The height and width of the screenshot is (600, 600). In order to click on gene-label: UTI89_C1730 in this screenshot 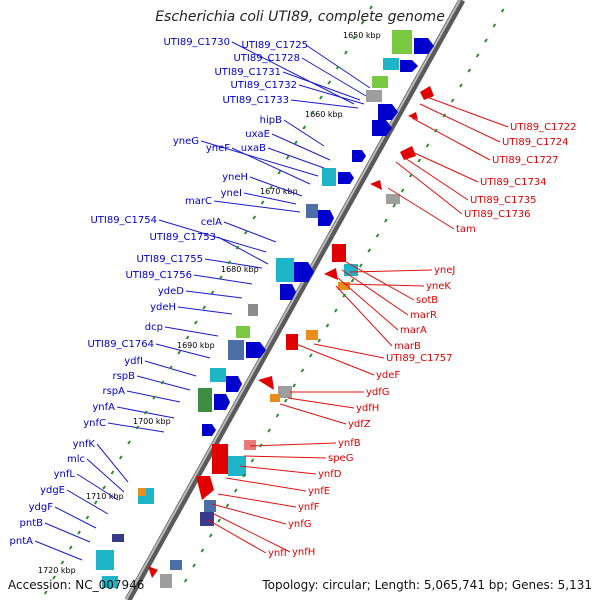, I will do `click(196, 42)`.